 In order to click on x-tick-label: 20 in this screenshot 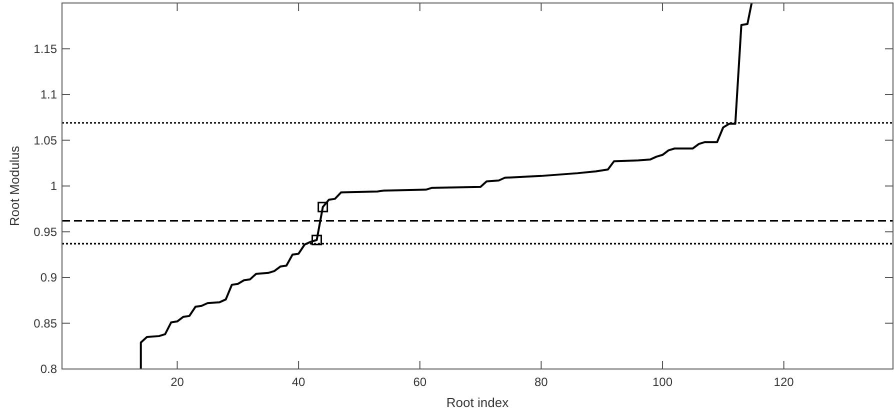, I will do `click(177, 382)`.